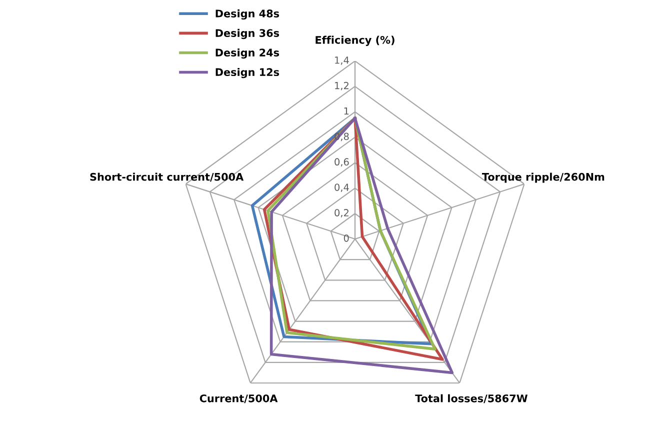 This screenshot has width=671, height=425. Describe the element at coordinates (341, 188) in the screenshot. I see `y-tick-label: 0,4` at that location.